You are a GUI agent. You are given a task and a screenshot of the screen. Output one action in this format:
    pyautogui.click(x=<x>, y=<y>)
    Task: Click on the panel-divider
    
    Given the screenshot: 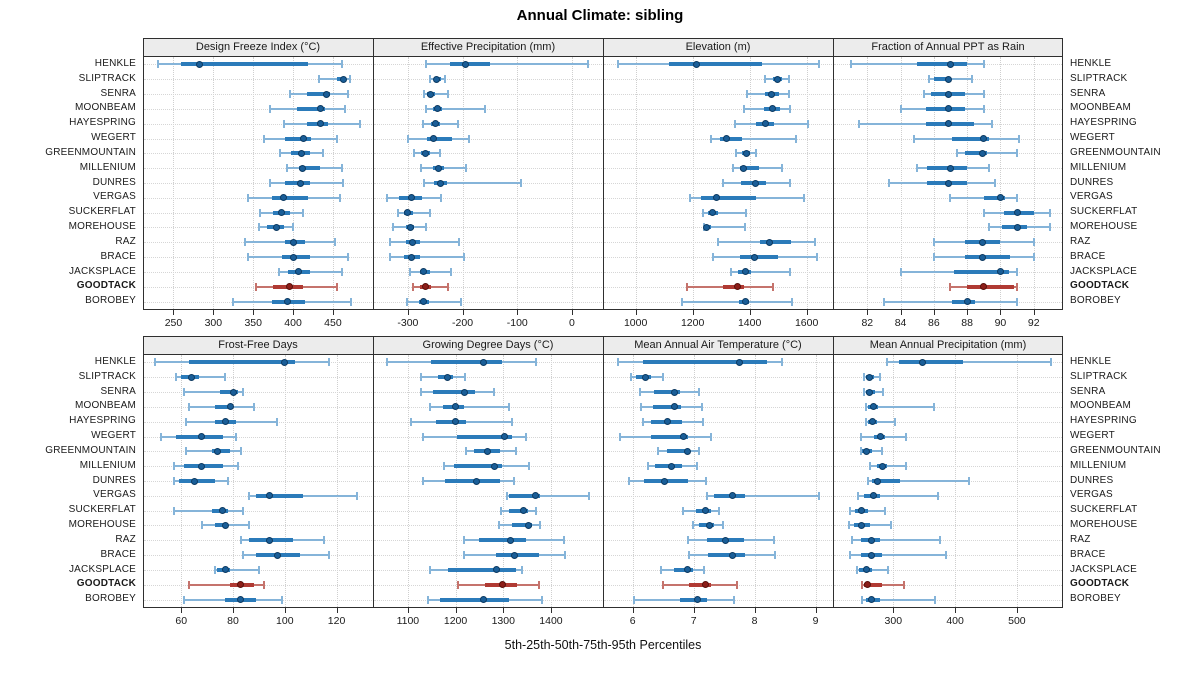 What is the action you would take?
    pyautogui.click(x=833, y=174)
    